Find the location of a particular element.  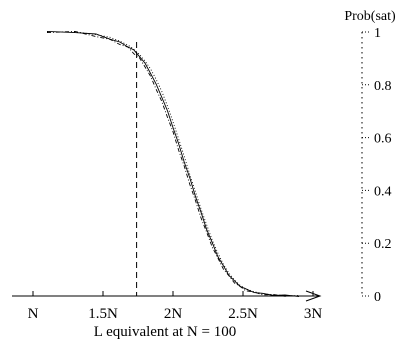

y-tick-label: 0.2 is located at coordinates (383, 244).